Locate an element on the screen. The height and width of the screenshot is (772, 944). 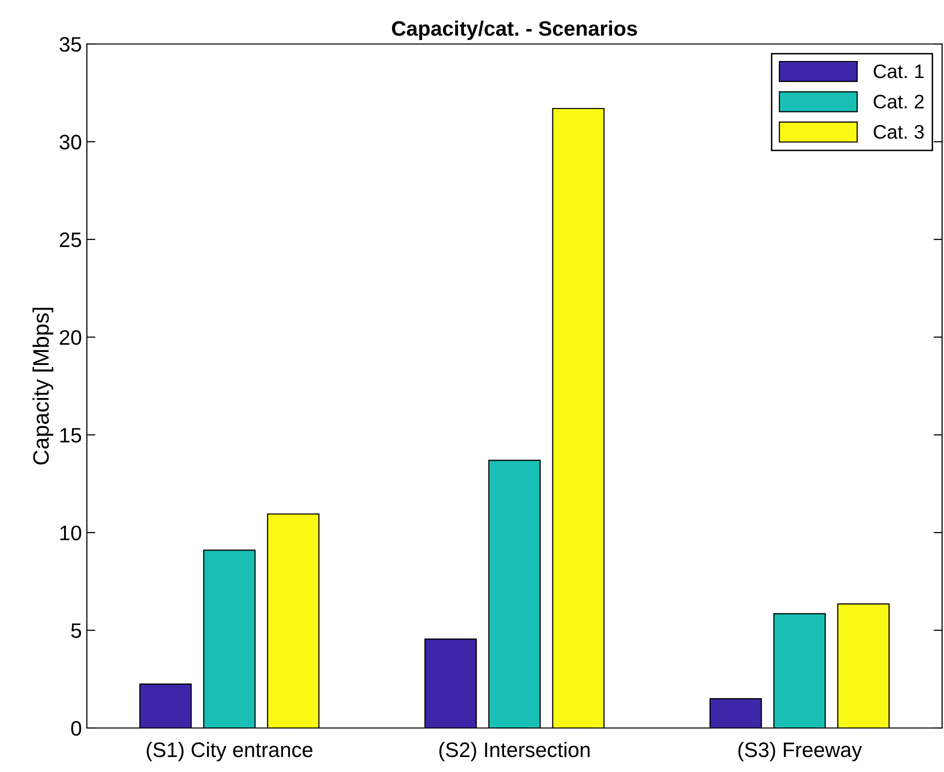
y-tick-label: 0 is located at coordinates (76, 728).